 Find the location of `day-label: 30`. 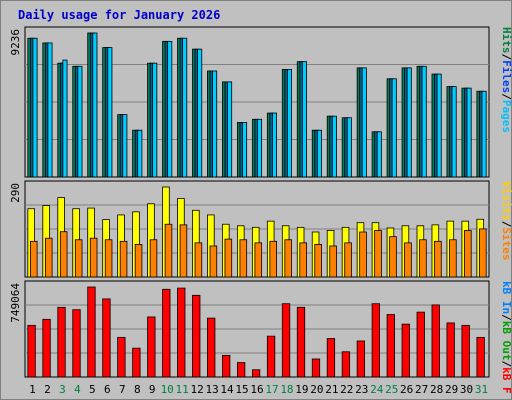

day-label: 30 is located at coordinates (466, 389).